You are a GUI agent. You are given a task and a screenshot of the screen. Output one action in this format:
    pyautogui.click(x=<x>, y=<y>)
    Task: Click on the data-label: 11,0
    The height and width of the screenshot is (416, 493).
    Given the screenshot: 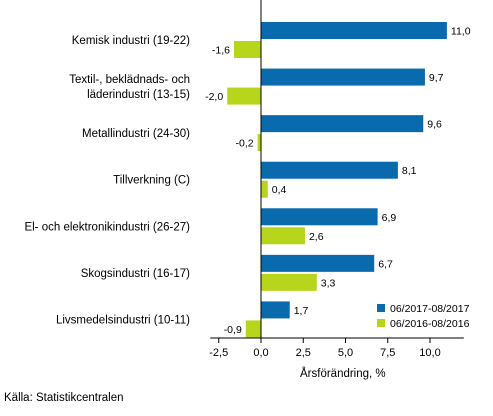 What is the action you would take?
    pyautogui.click(x=461, y=32)
    